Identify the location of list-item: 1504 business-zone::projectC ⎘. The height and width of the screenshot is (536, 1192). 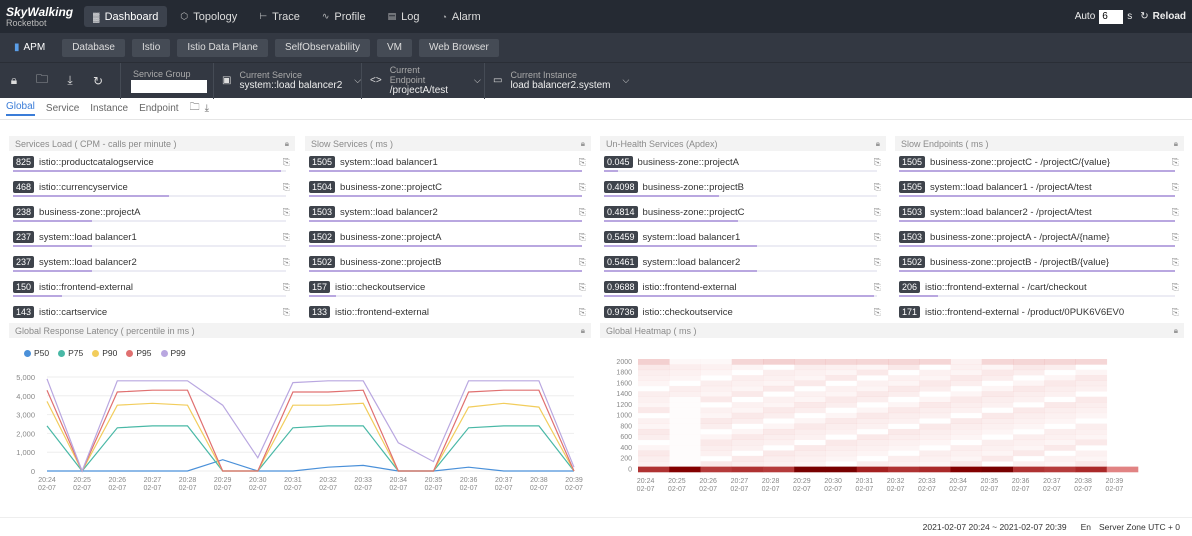
(448, 188).